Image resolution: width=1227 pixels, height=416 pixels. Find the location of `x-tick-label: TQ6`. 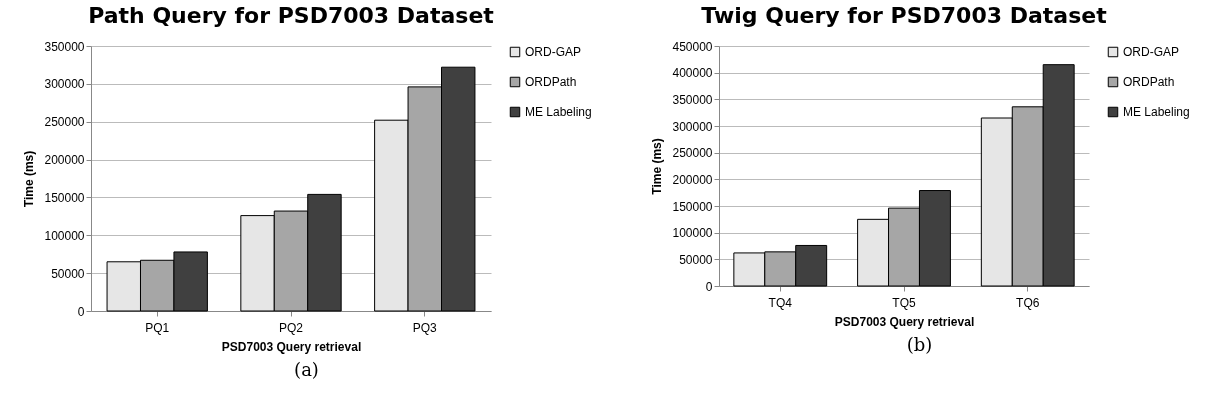

x-tick-label: TQ6 is located at coordinates (1027, 302).